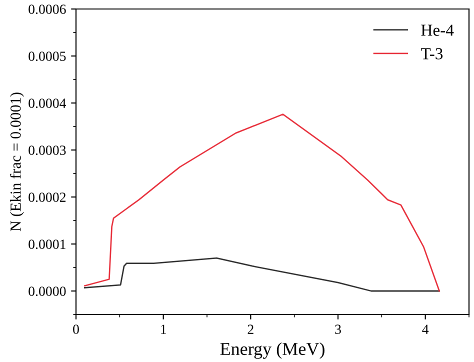 The image size is (474, 362). I want to click on y-axis-title: N (Ekin frac = 0.0001), so click(17, 162).